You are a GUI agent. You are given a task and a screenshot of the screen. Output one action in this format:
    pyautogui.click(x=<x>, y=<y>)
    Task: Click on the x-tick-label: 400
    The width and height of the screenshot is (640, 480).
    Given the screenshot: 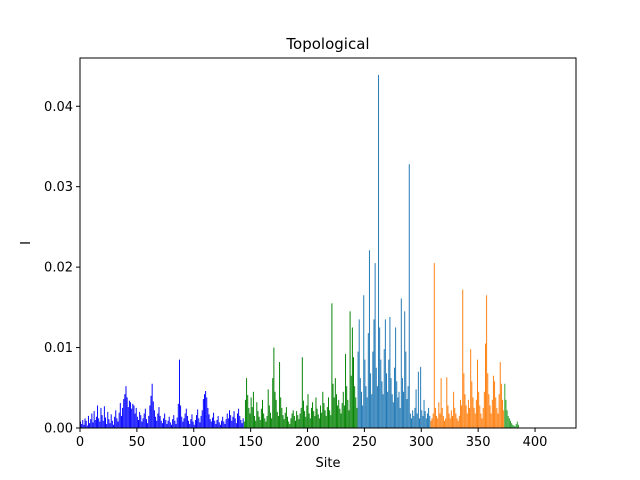 What is the action you would take?
    pyautogui.click(x=535, y=442)
    